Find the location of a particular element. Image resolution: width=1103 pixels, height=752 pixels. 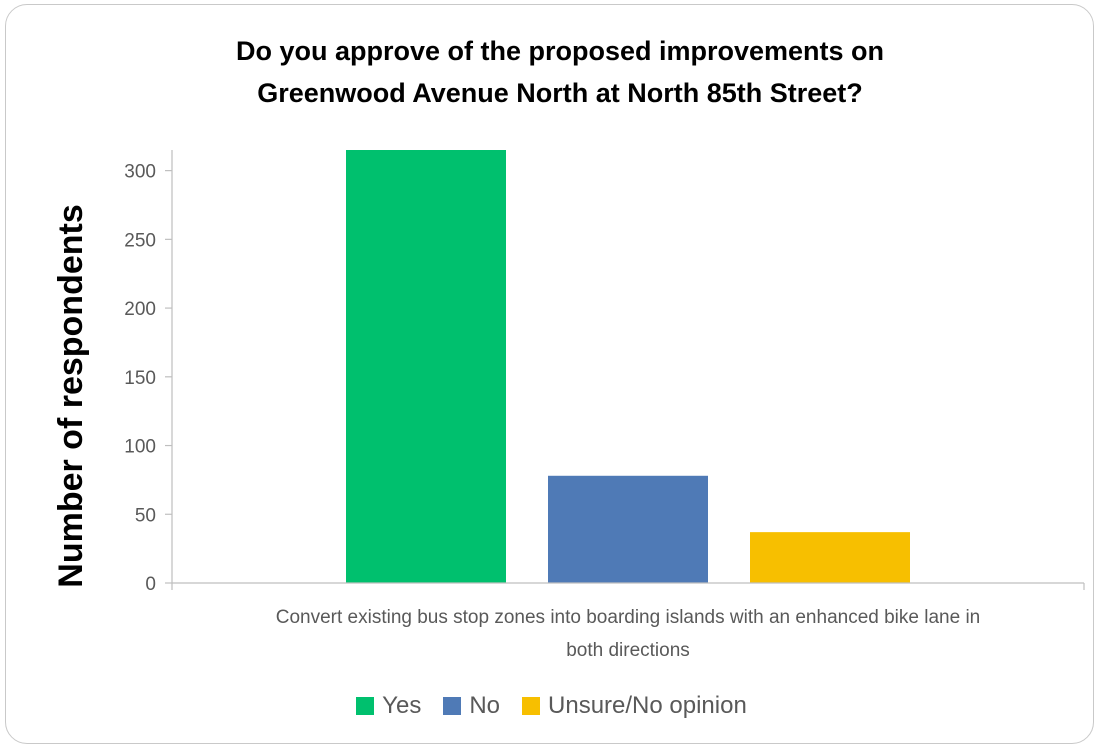

y-tick-label: 250 is located at coordinates (140, 240).